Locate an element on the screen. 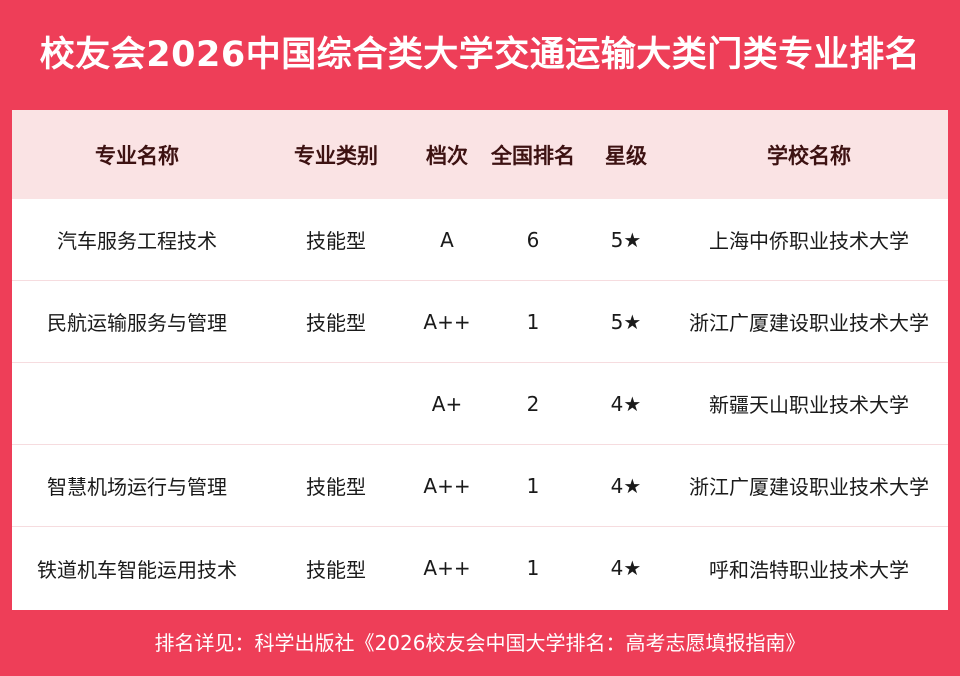  cell-grade: A is located at coordinates (447, 239).